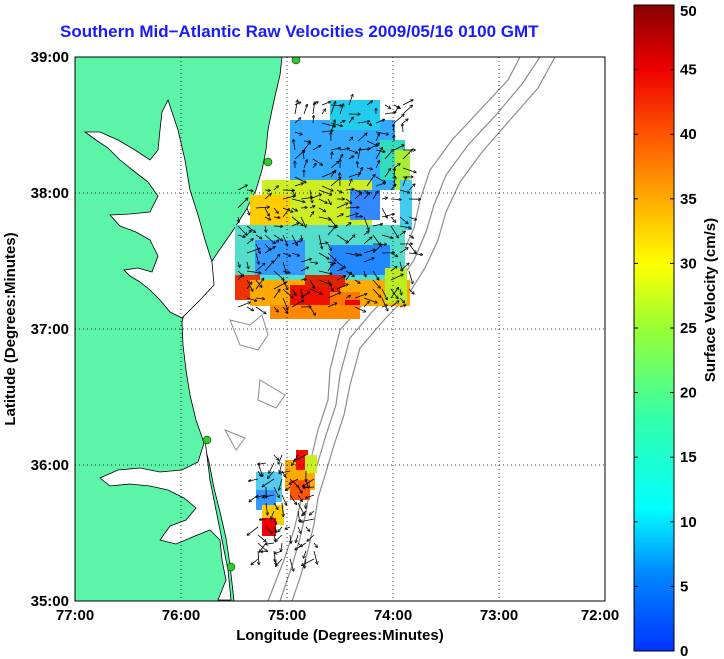  Describe the element at coordinates (50, 465) in the screenshot. I see `y-tick-label: 36:00` at that location.